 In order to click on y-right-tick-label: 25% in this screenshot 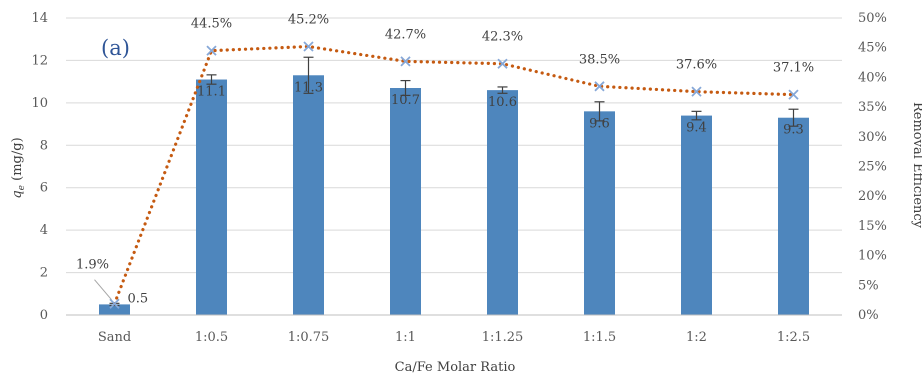, I will do `click(872, 167)`.